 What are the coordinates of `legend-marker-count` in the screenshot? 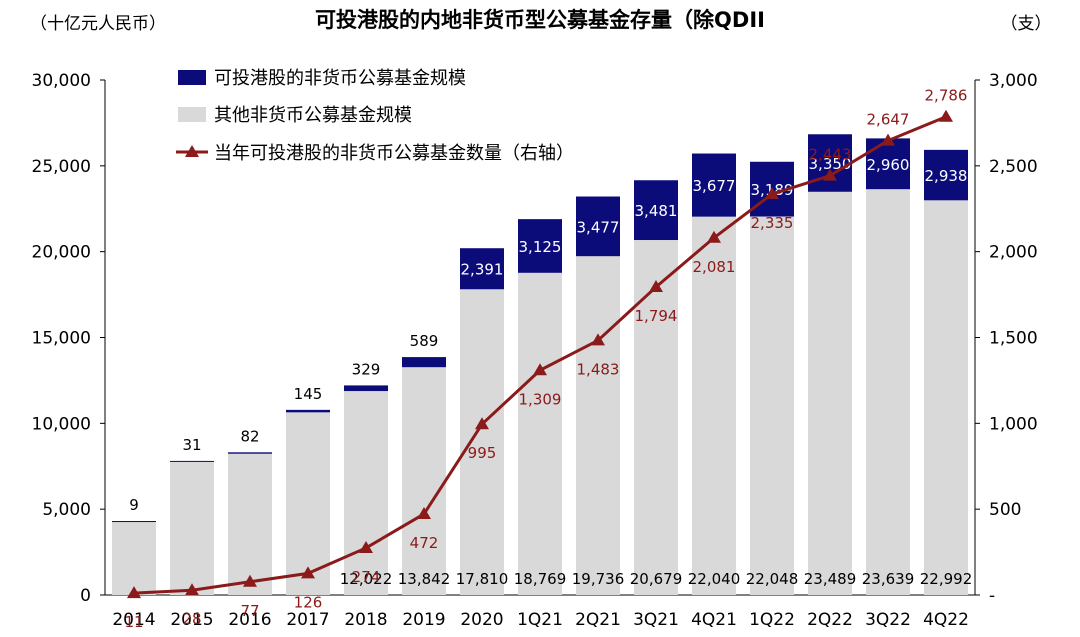 It's located at (192, 151).